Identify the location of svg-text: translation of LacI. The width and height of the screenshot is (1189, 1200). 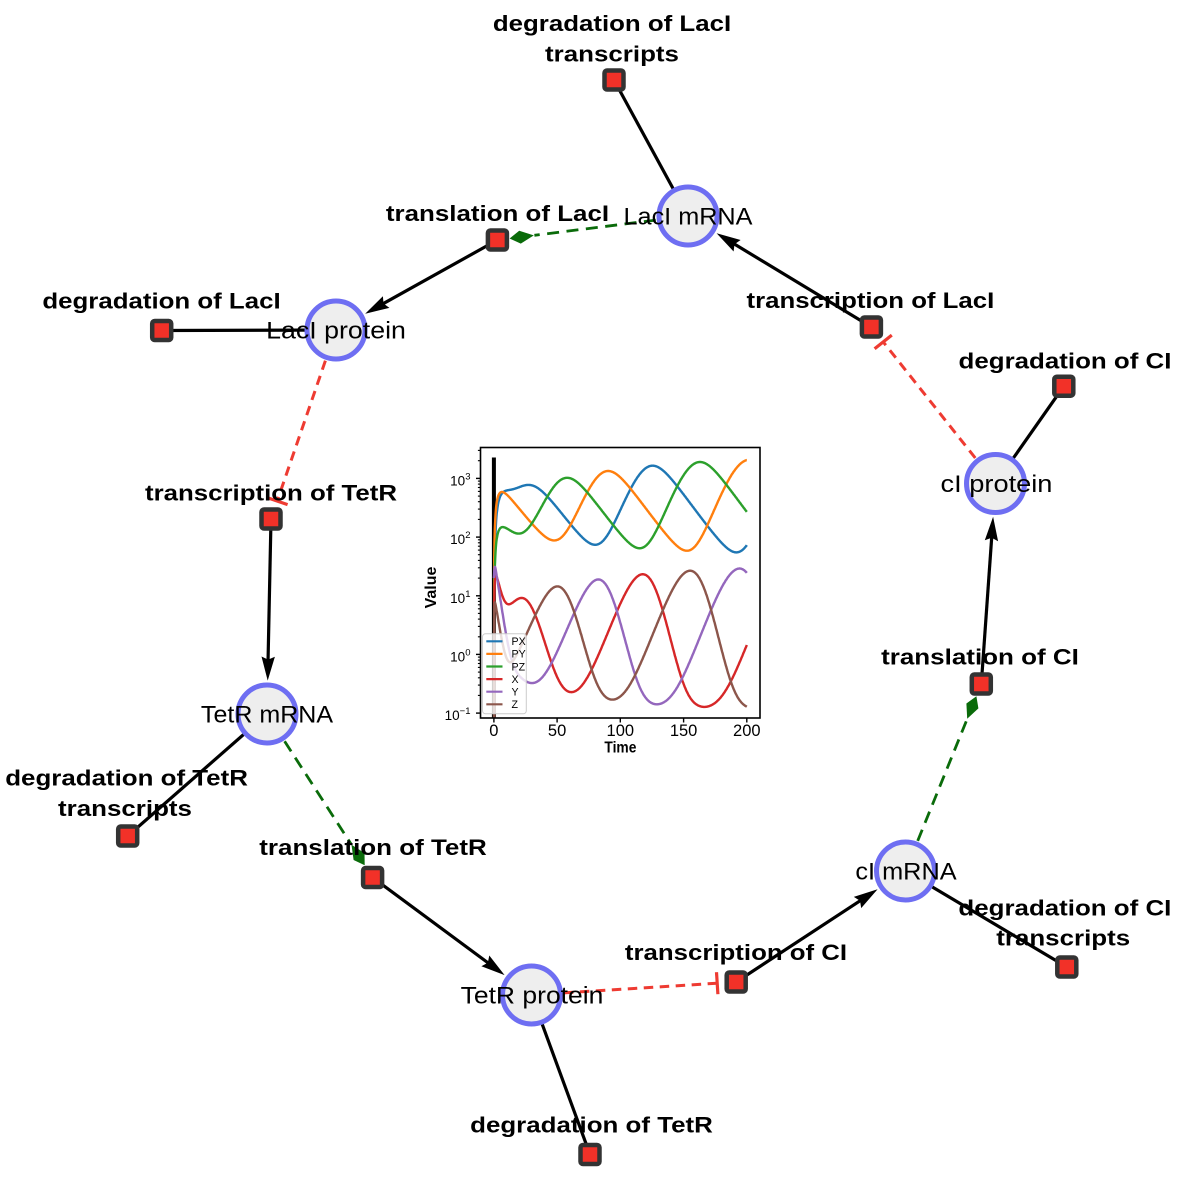
(497, 213).